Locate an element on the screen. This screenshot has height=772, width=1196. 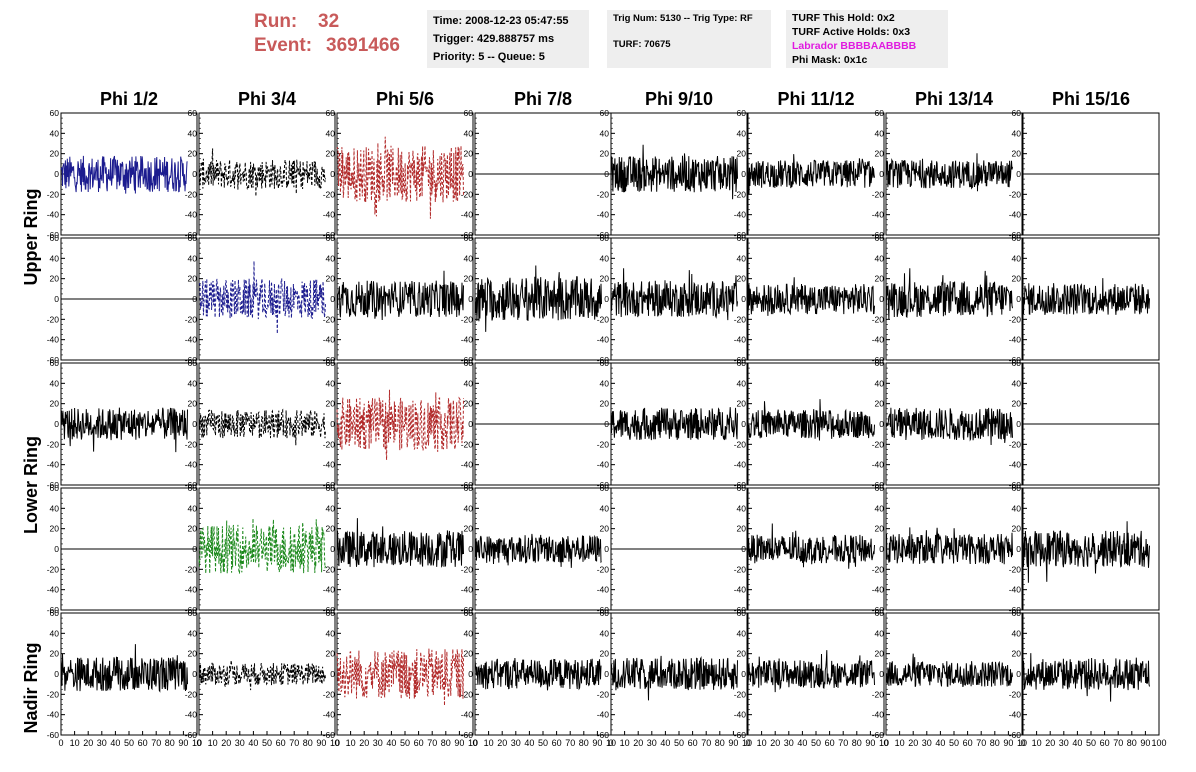
x-tick-label: 20 is located at coordinates (913, 743).